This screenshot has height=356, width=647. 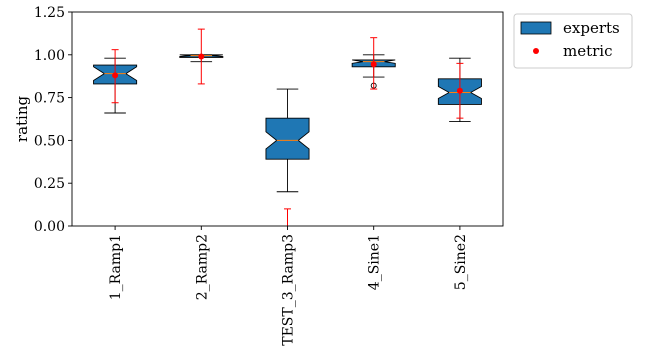 What do you see at coordinates (49, 13) in the screenshot?
I see `y-tick-label: 1.25` at bounding box center [49, 13].